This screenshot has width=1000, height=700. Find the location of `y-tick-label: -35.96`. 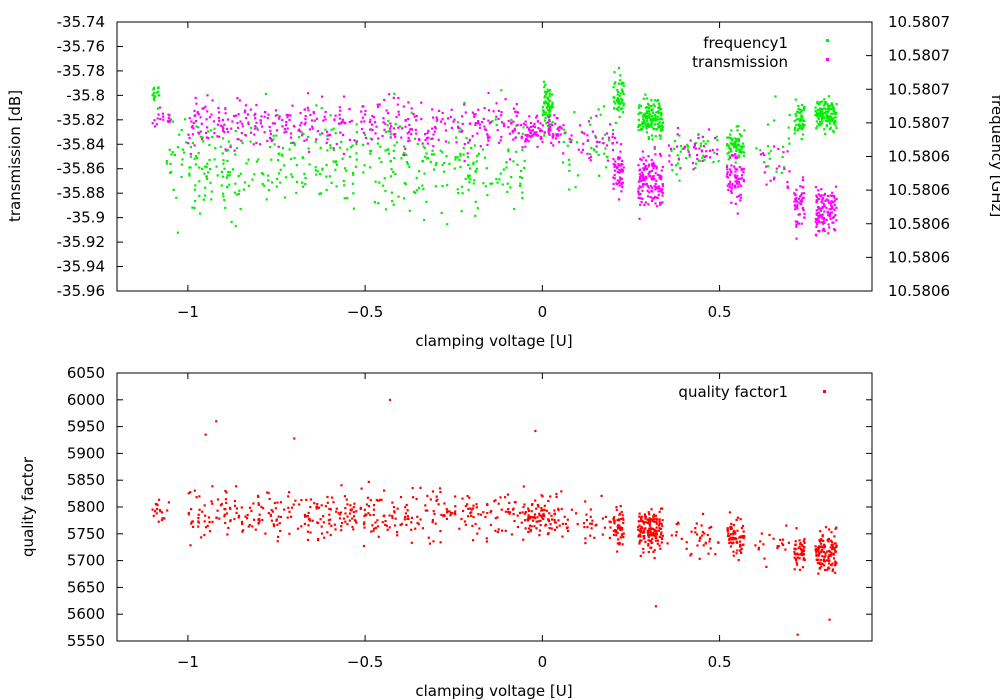

y-tick-label: -35.96 is located at coordinates (81, 291).